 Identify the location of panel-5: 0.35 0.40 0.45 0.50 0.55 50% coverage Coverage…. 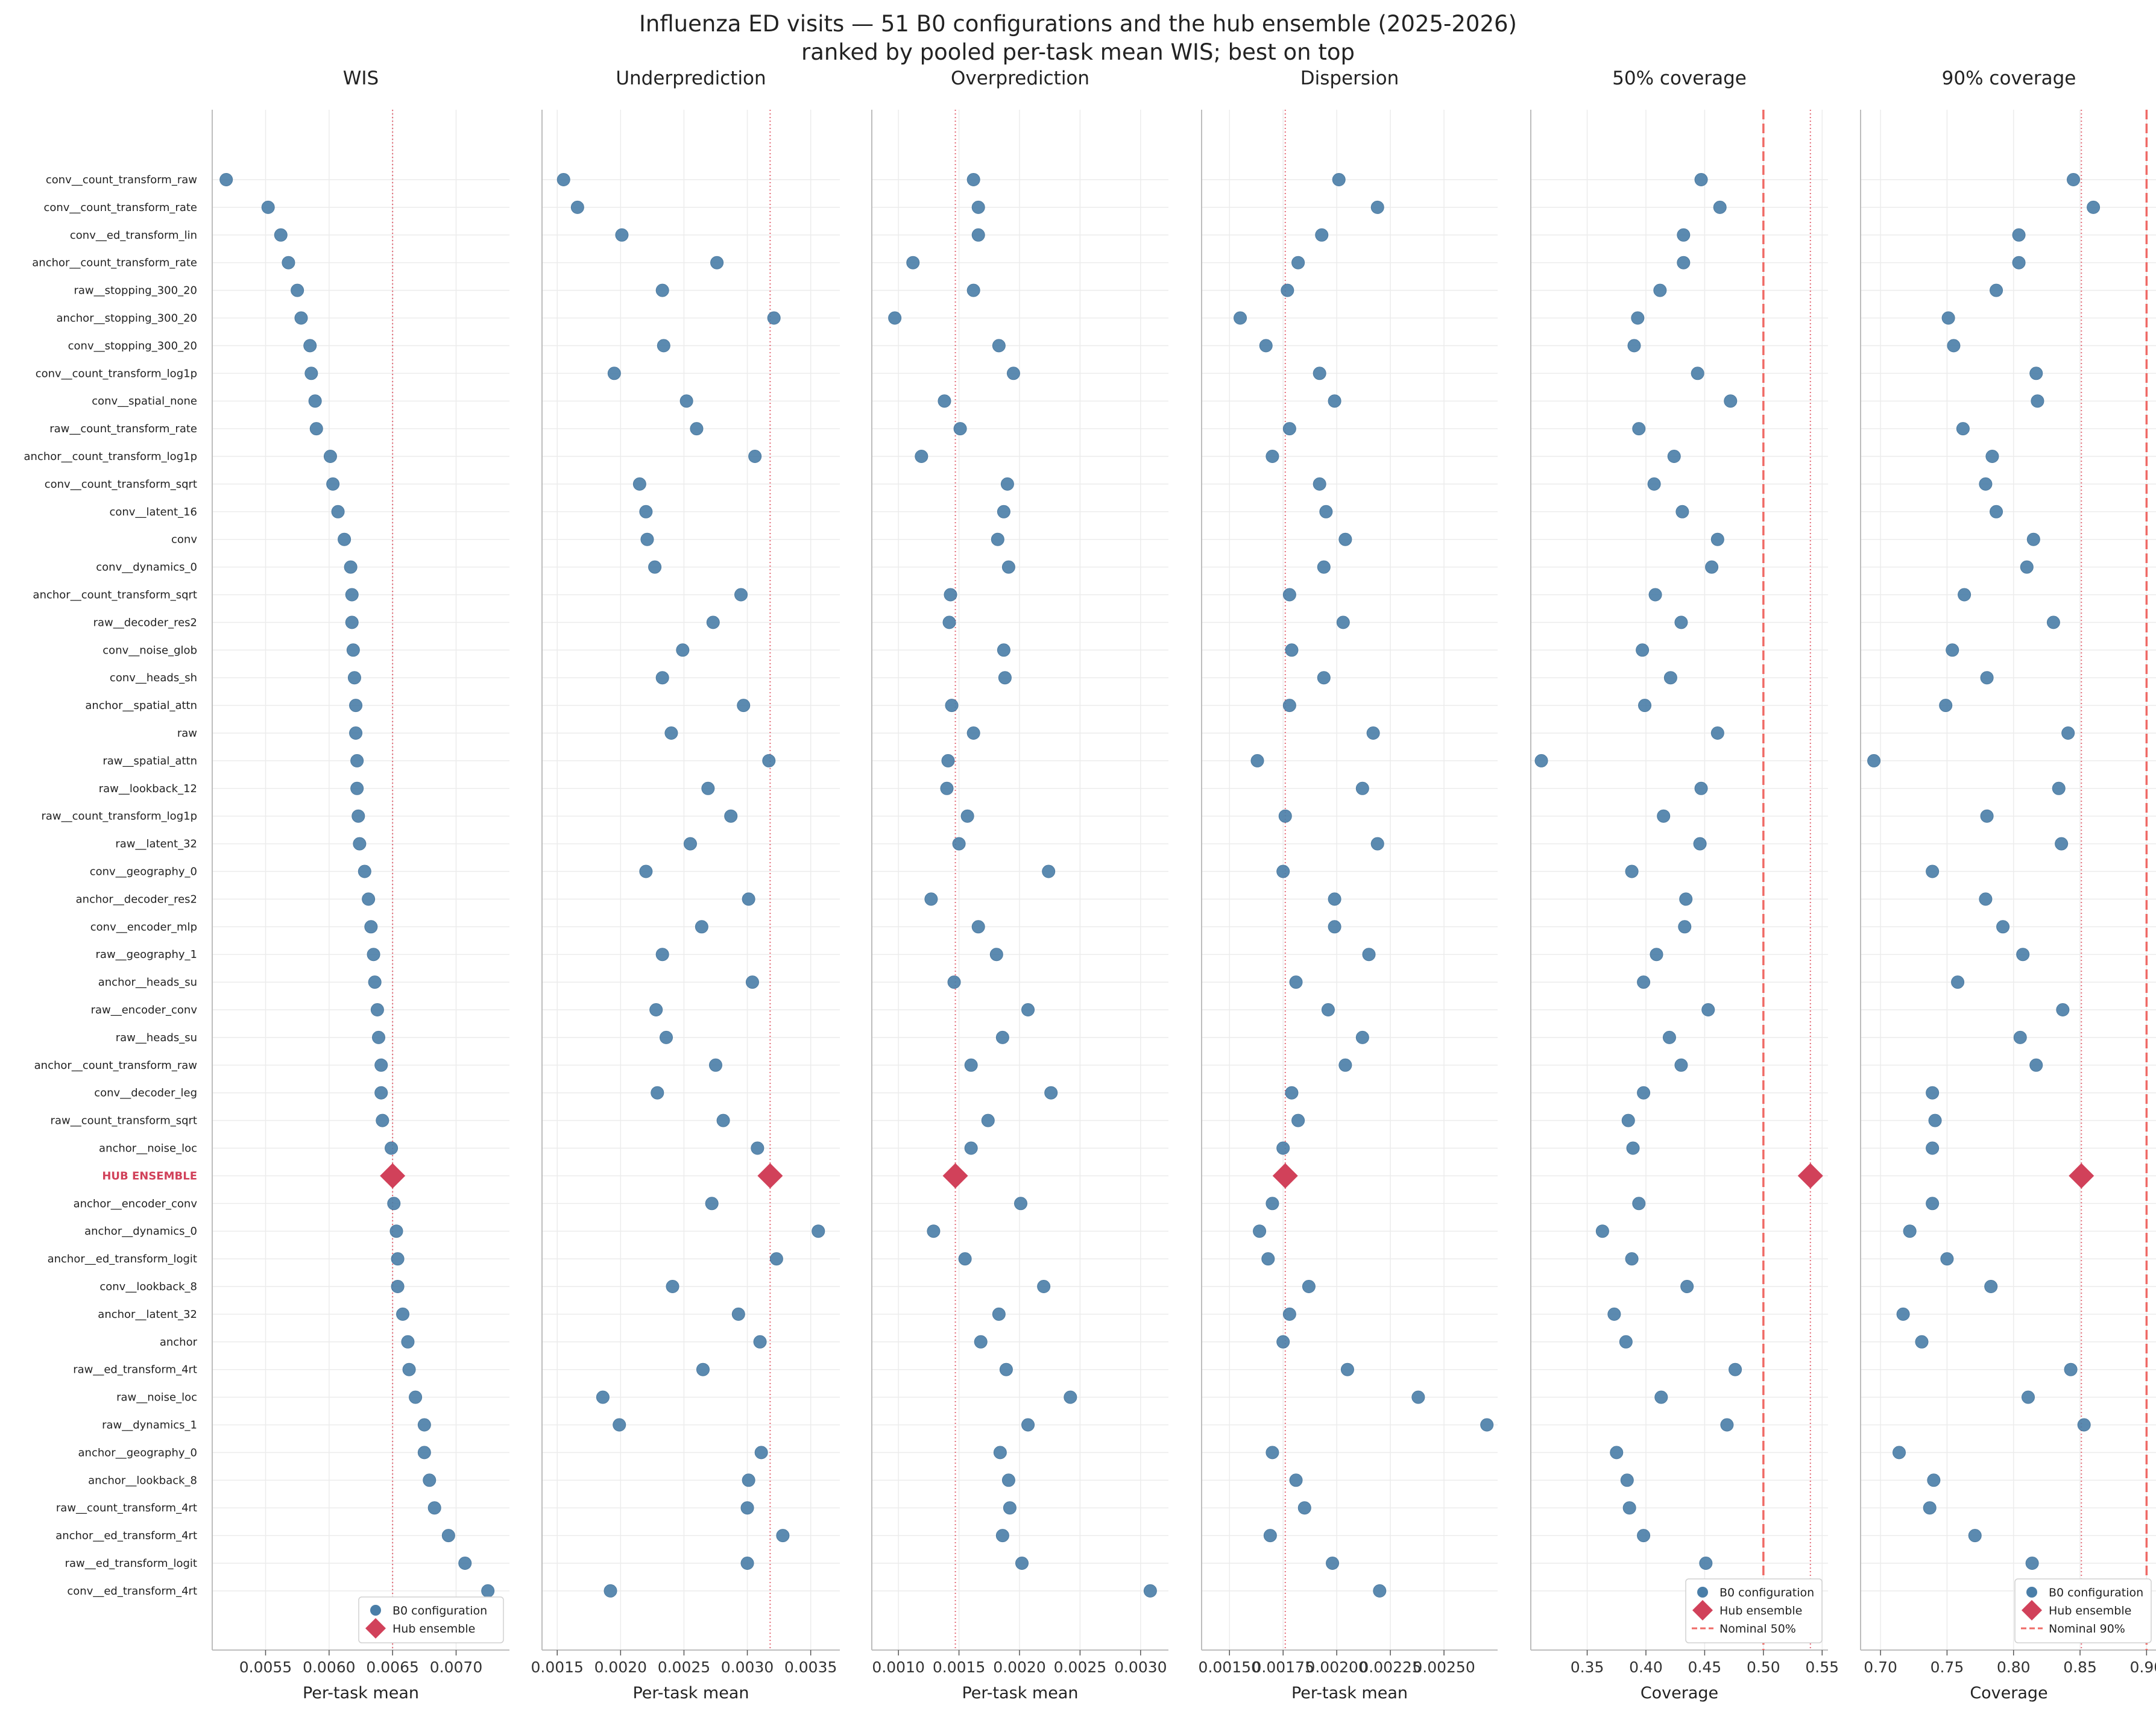
(1684, 885).